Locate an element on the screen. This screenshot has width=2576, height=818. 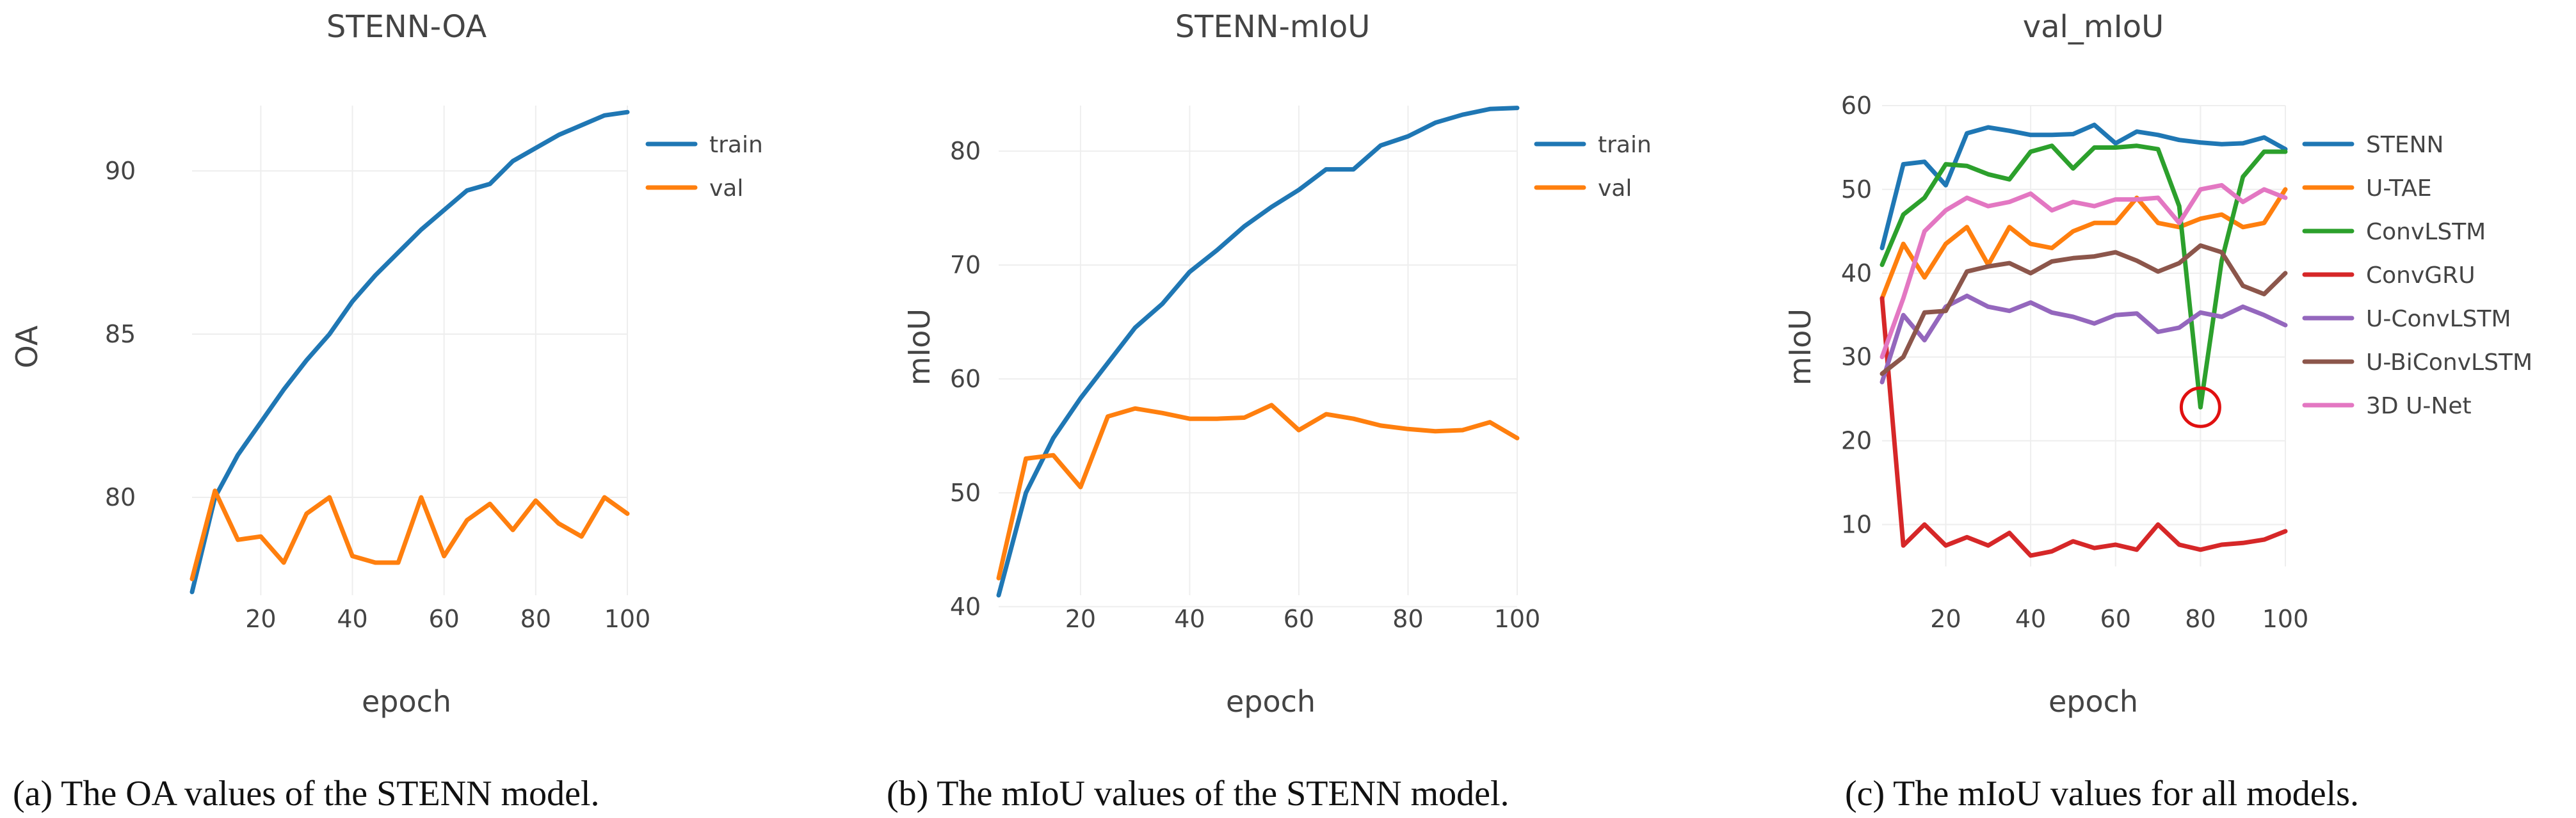
chart-title: val_mIoU is located at coordinates (2093, 27).